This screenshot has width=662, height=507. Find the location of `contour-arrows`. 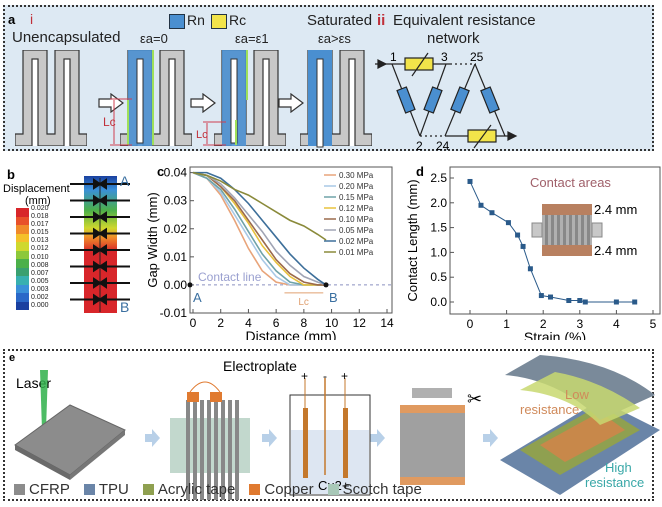

contour-arrows is located at coordinates (100, 245).